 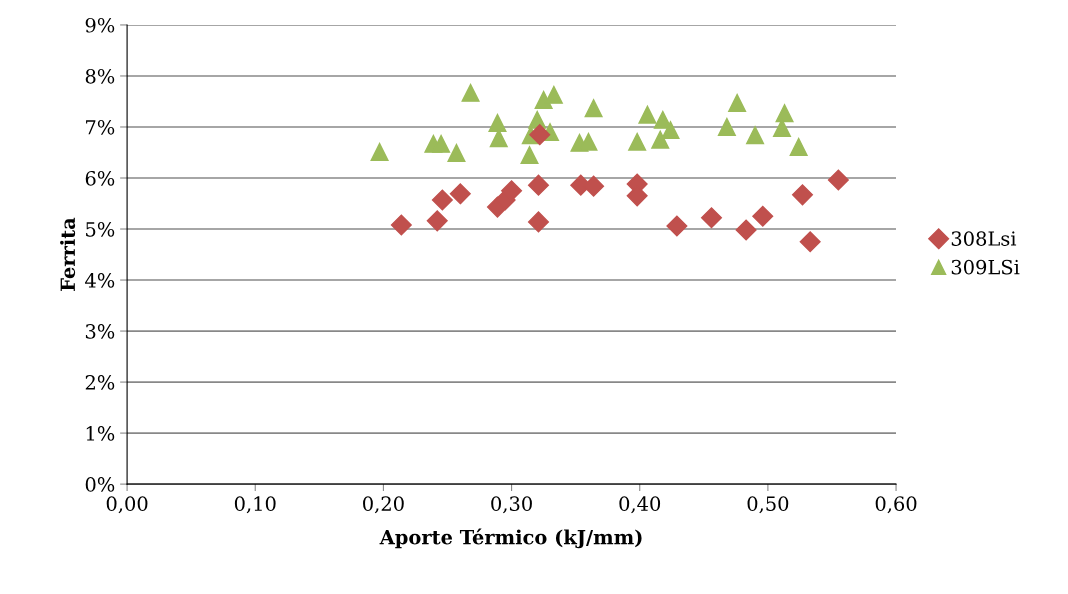 What do you see at coordinates (100, 280) in the screenshot?
I see `y-tick-label: 4%` at bounding box center [100, 280].